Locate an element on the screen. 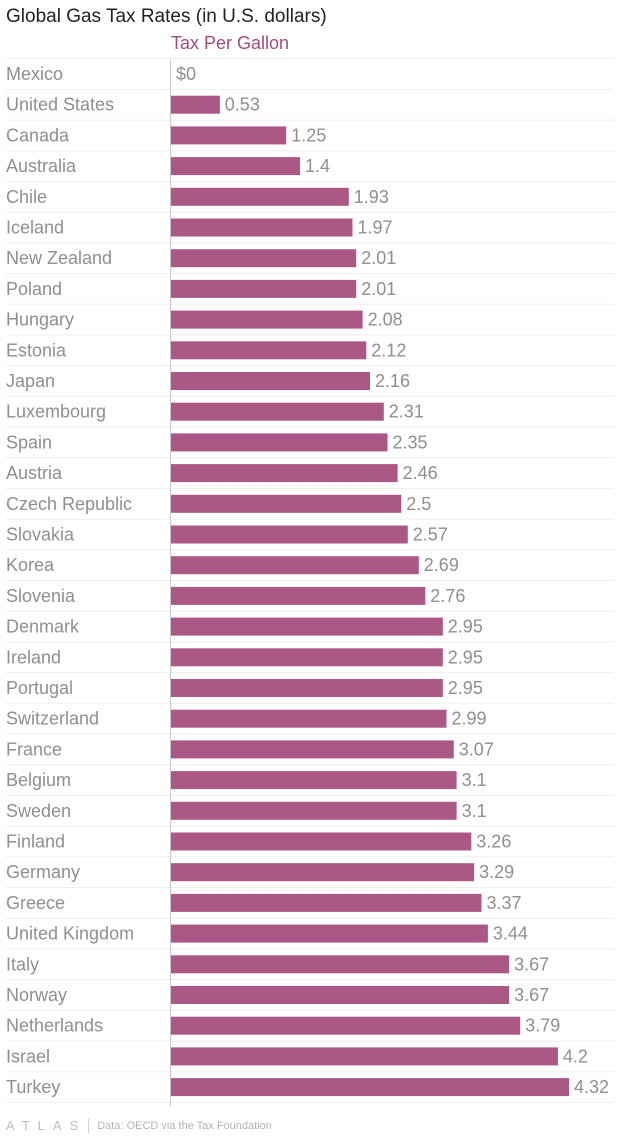 The width and height of the screenshot is (620, 1136). series-label: Tax Per Gallon is located at coordinates (230, 43).